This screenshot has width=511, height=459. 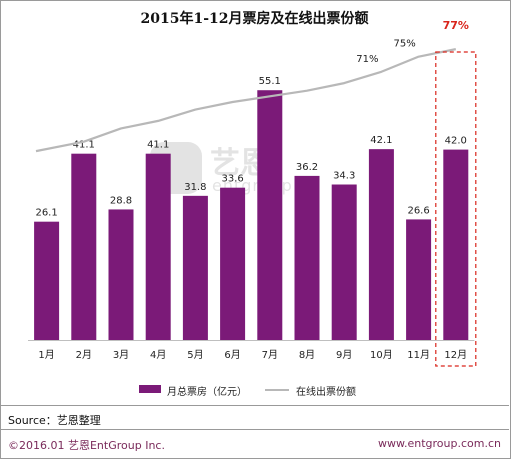 What do you see at coordinates (254, 405) in the screenshot?
I see `divider-top` at bounding box center [254, 405].